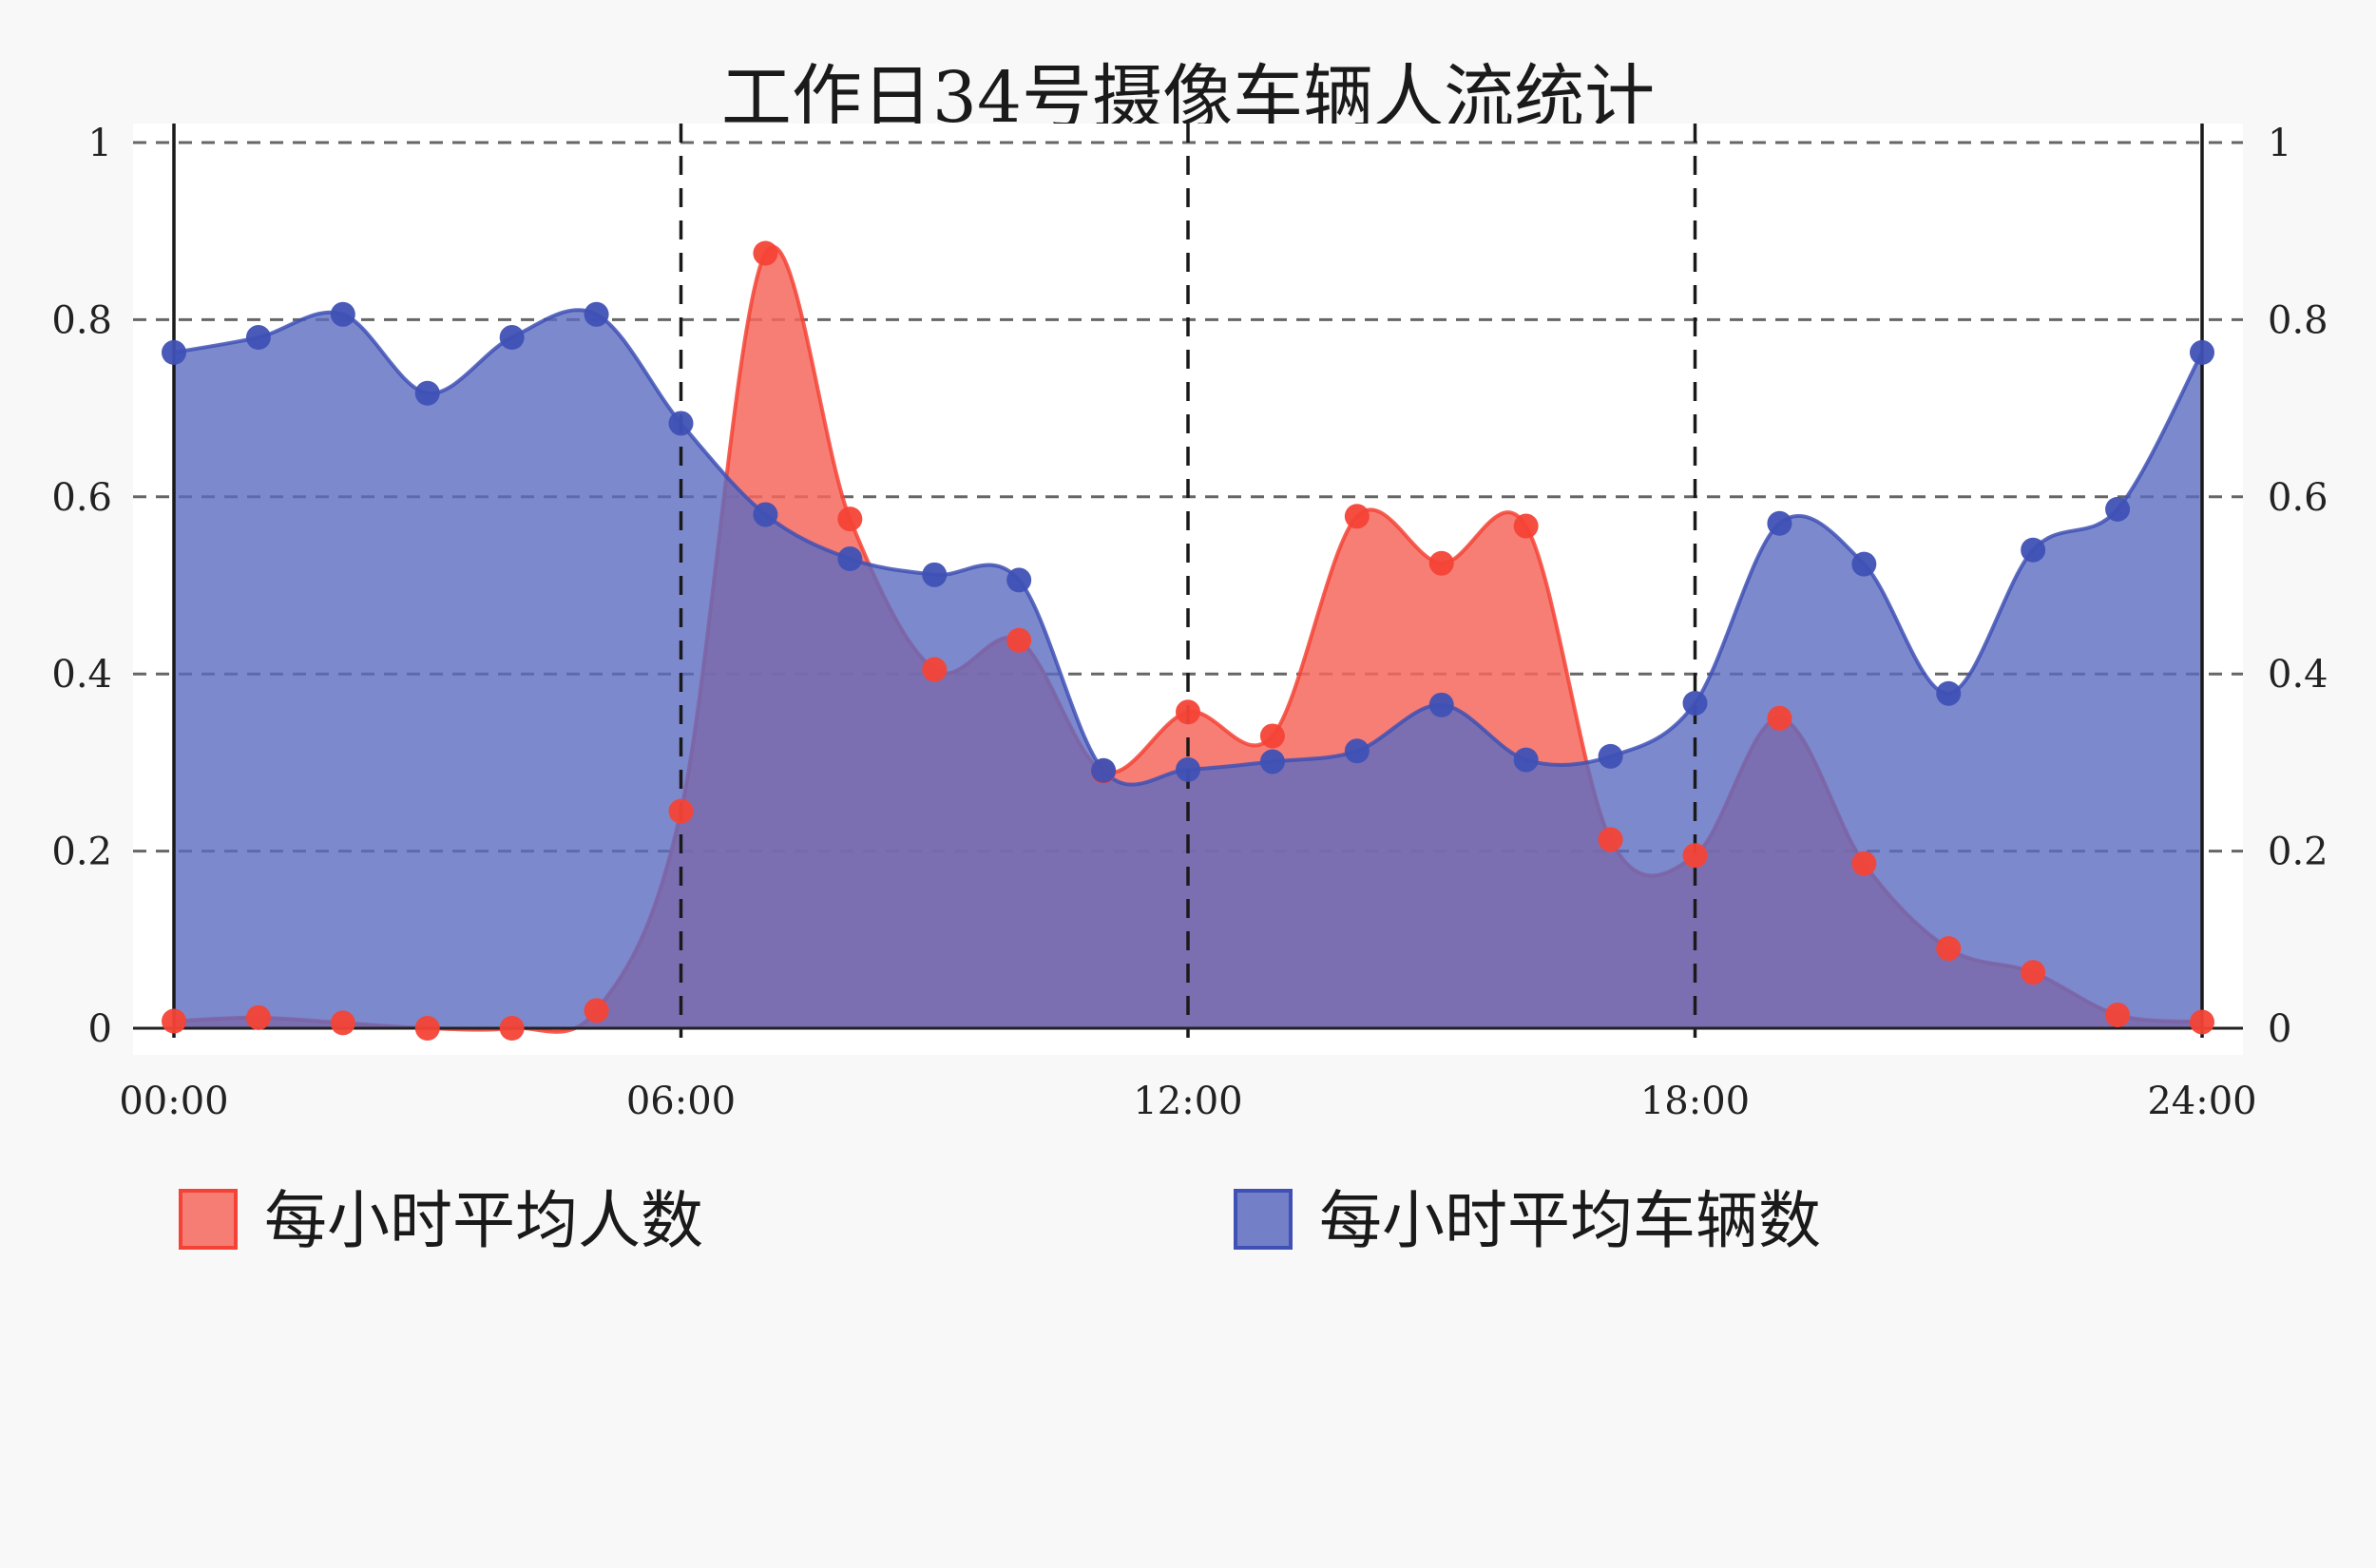 The width and height of the screenshot is (2376, 1568). I want to click on y-tick-label-right: 0.2, so click(2298, 853).